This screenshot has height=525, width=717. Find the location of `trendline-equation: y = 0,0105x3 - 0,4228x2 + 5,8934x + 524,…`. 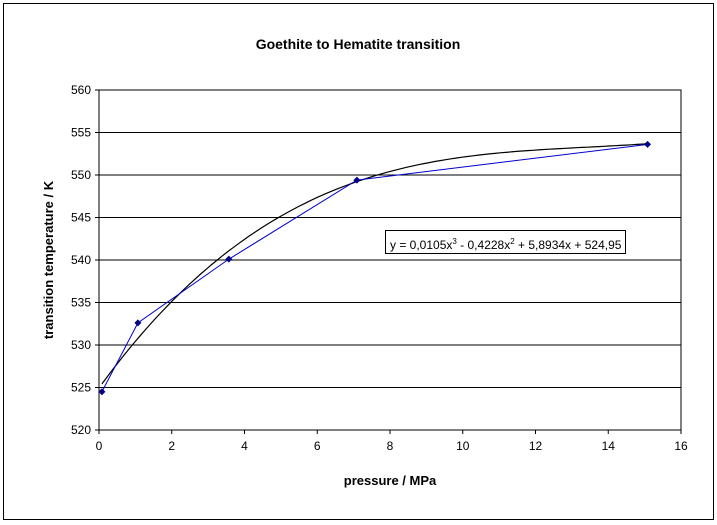

trendline-equation: y = 0,0105x3 - 0,4228x2 + 5,8934x + 524,… is located at coordinates (506, 242).